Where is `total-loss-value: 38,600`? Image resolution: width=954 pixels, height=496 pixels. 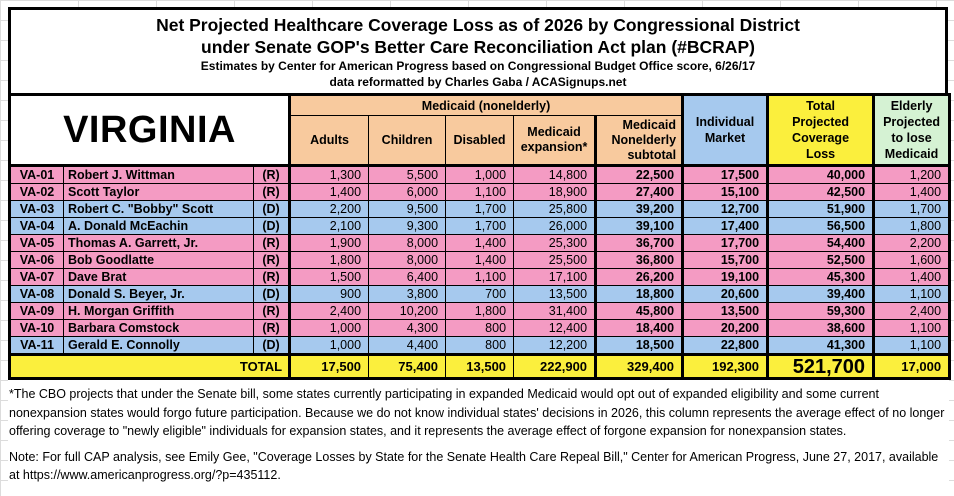
total-loss-value: 38,600 is located at coordinates (821, 328).